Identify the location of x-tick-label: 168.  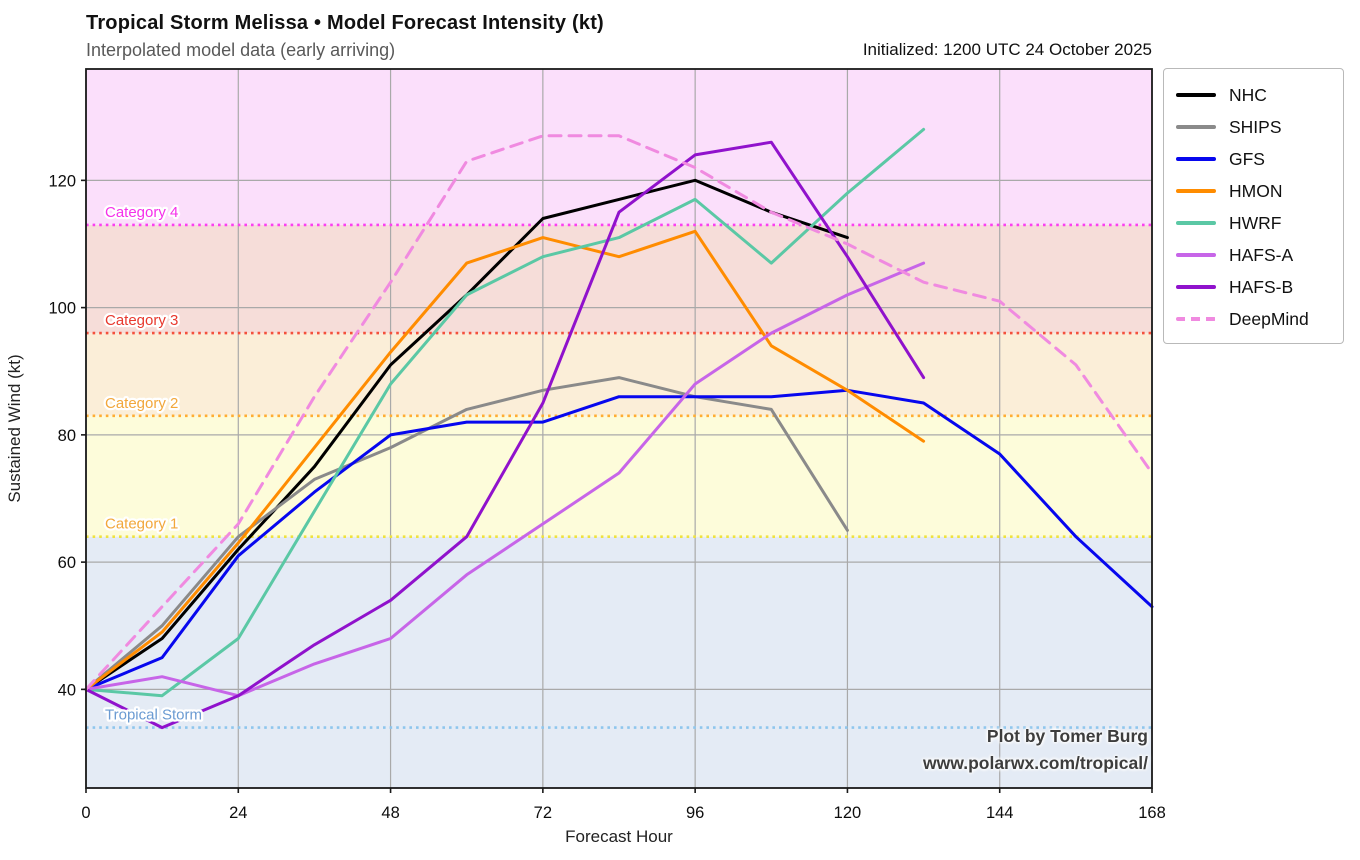
(1152, 813).